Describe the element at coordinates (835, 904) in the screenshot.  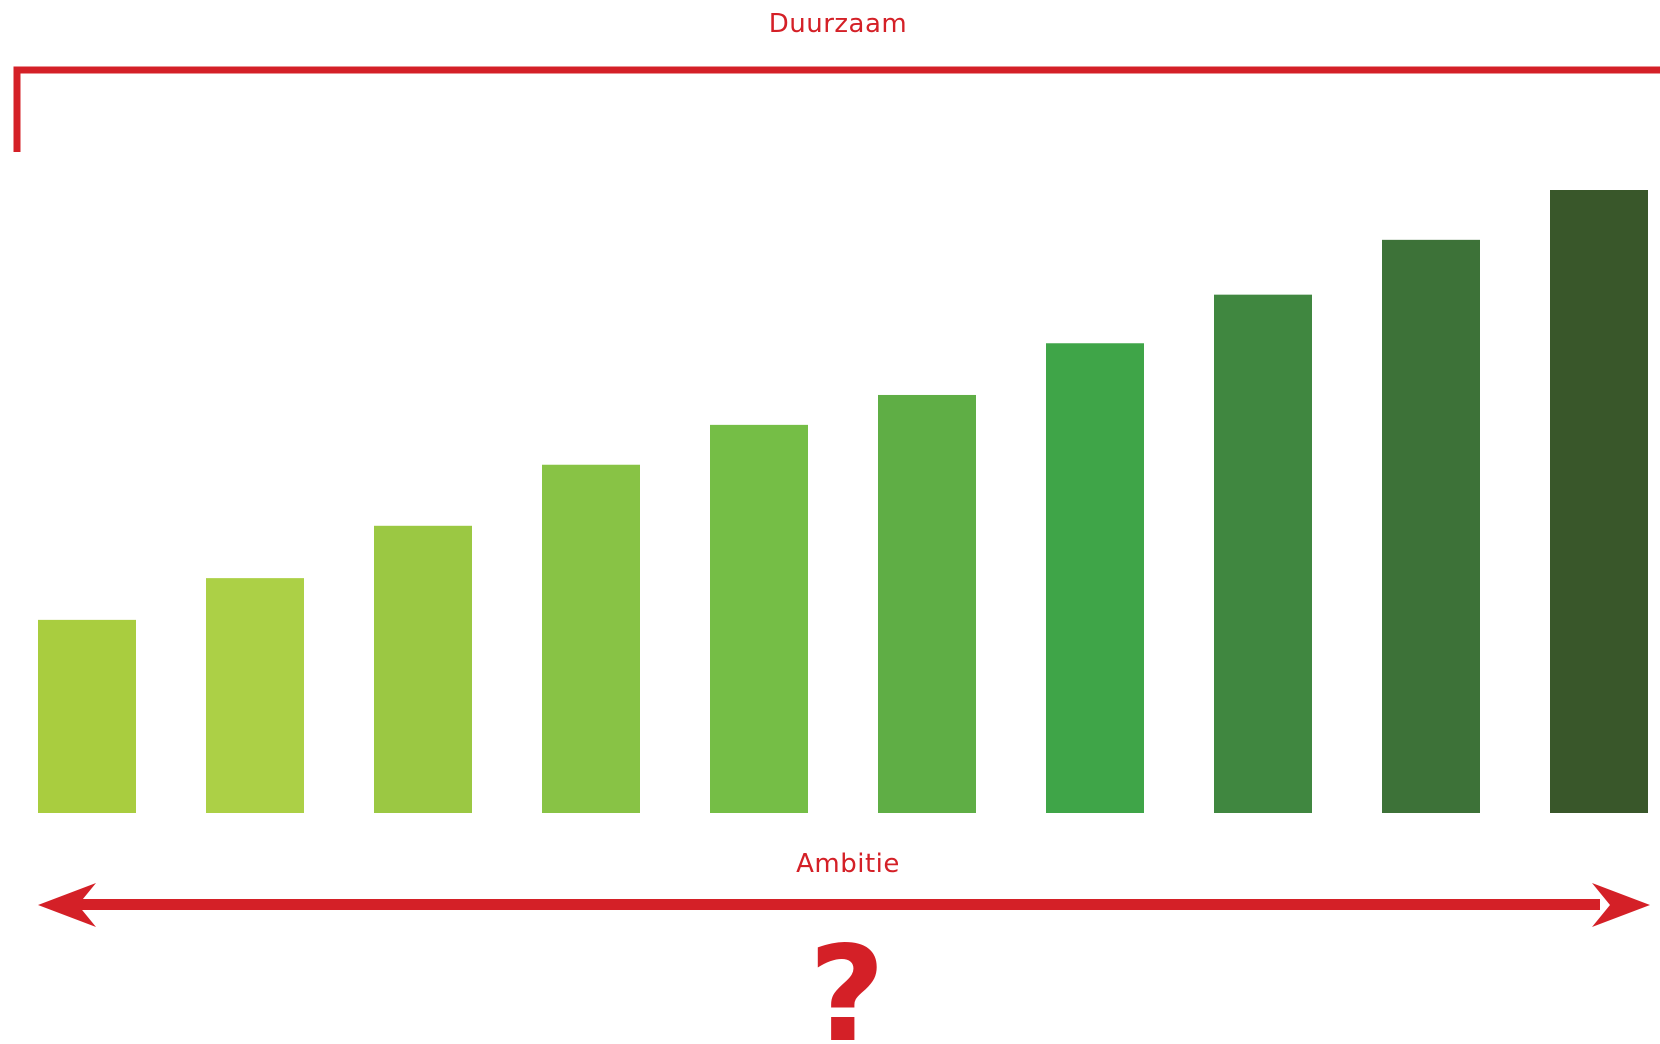
I see `arrow-shaft` at that location.